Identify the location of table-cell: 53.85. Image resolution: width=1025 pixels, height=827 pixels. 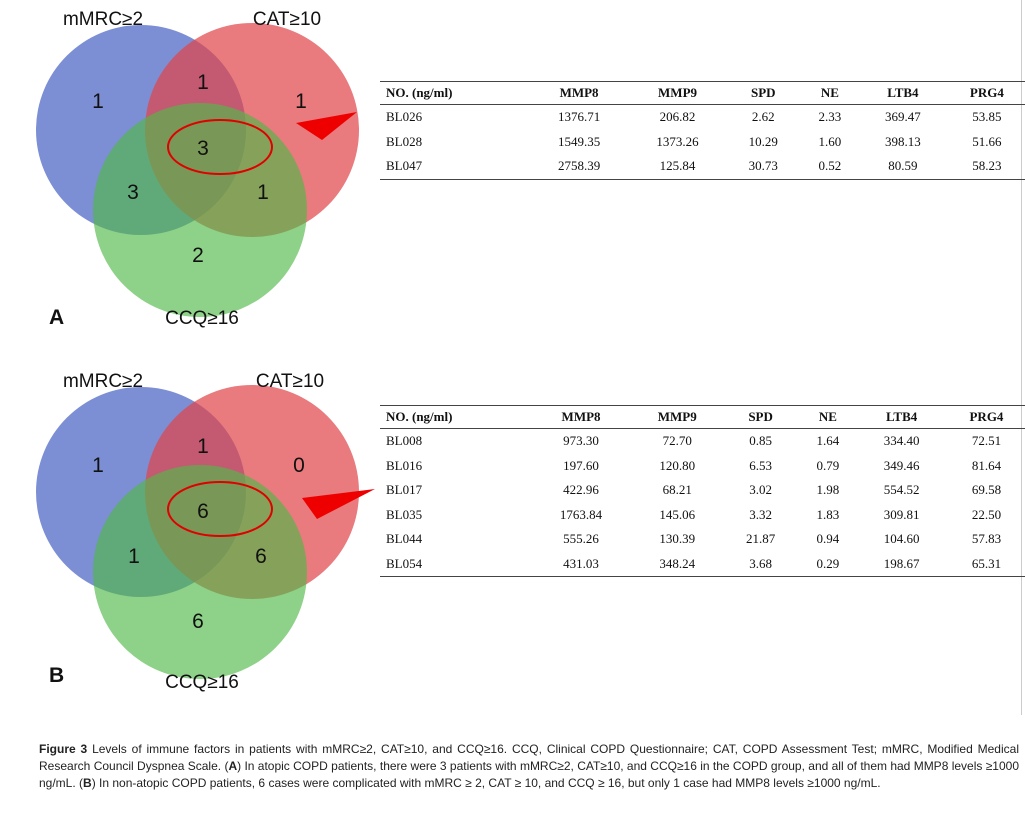
(987, 117).